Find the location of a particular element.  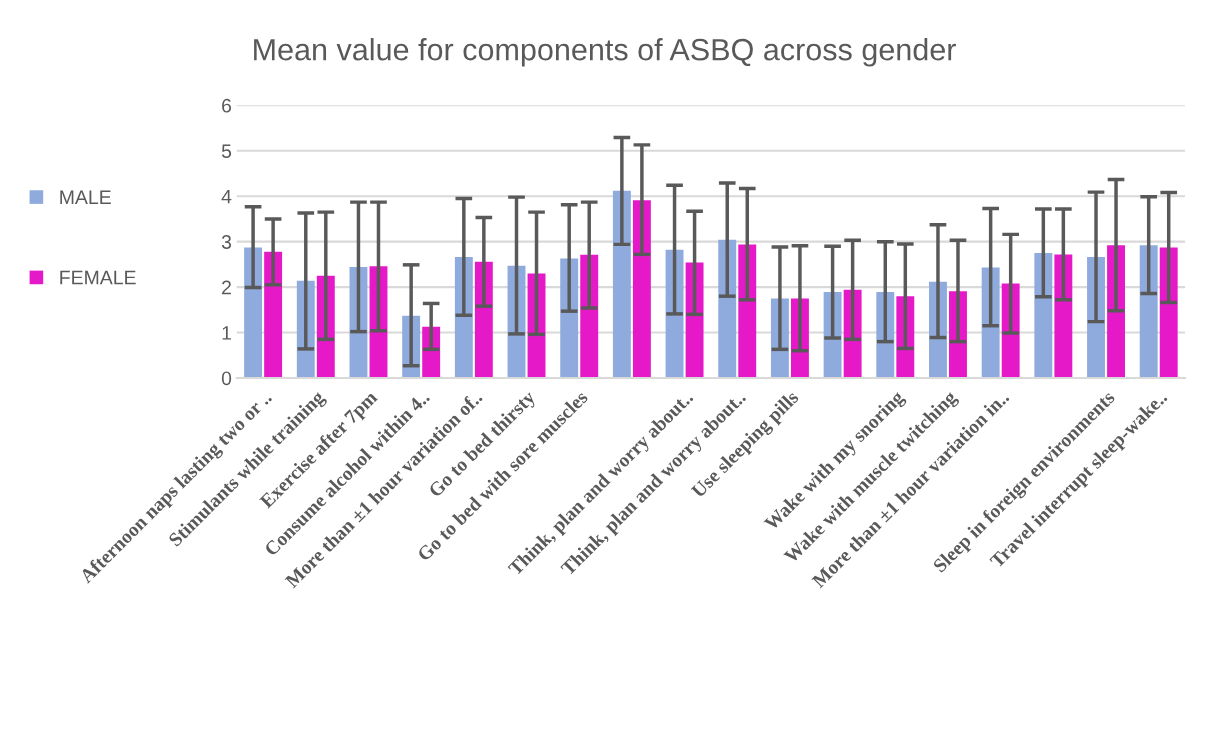

chart-title: Mean value for components of ASBQ across gender is located at coordinates (605, 52).